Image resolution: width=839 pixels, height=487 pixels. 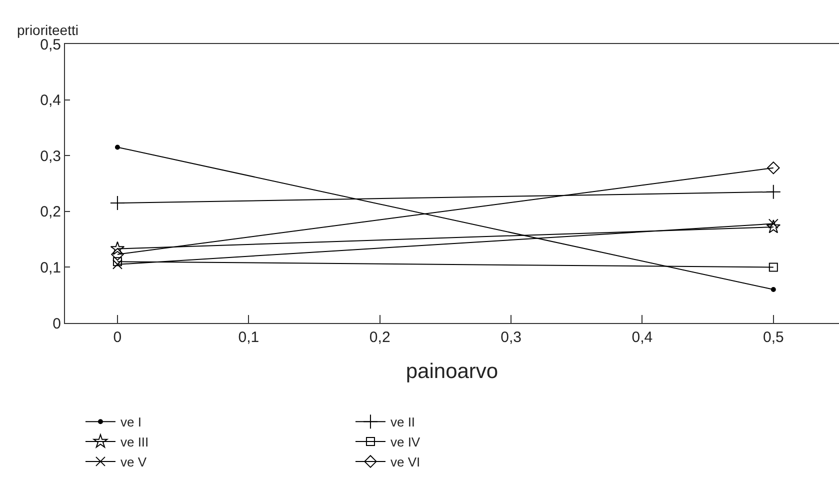 I want to click on y-tick-label: 0, so click(x=56, y=323).